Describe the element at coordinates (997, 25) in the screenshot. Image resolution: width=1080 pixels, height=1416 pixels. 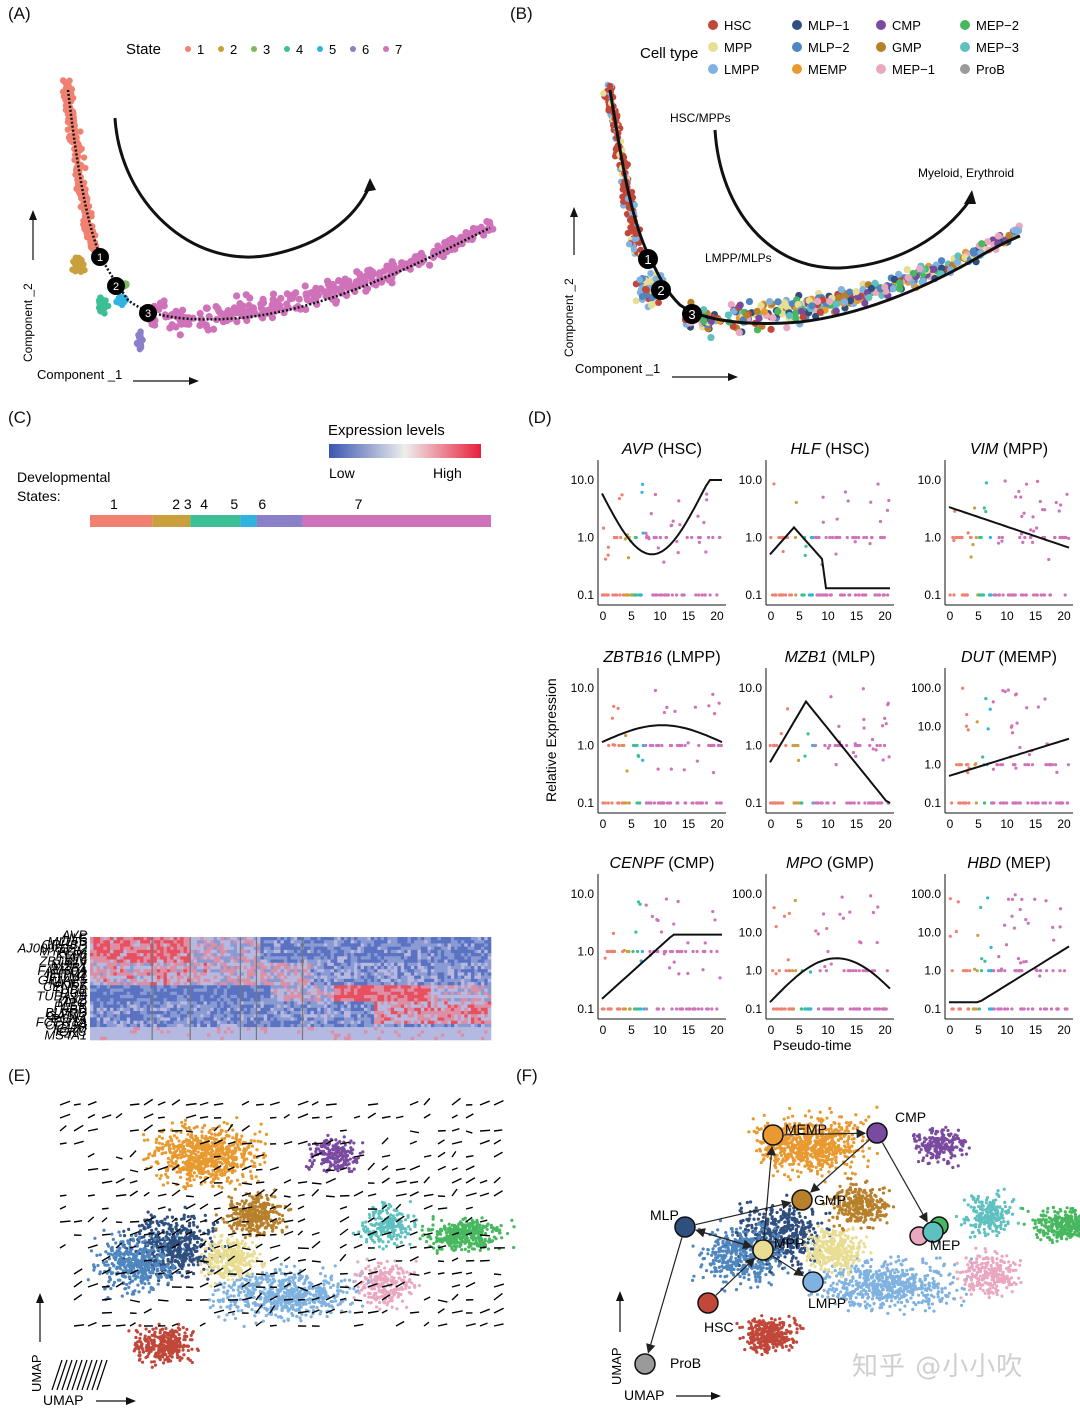
I see `cell-legend-label: MEP−2` at that location.